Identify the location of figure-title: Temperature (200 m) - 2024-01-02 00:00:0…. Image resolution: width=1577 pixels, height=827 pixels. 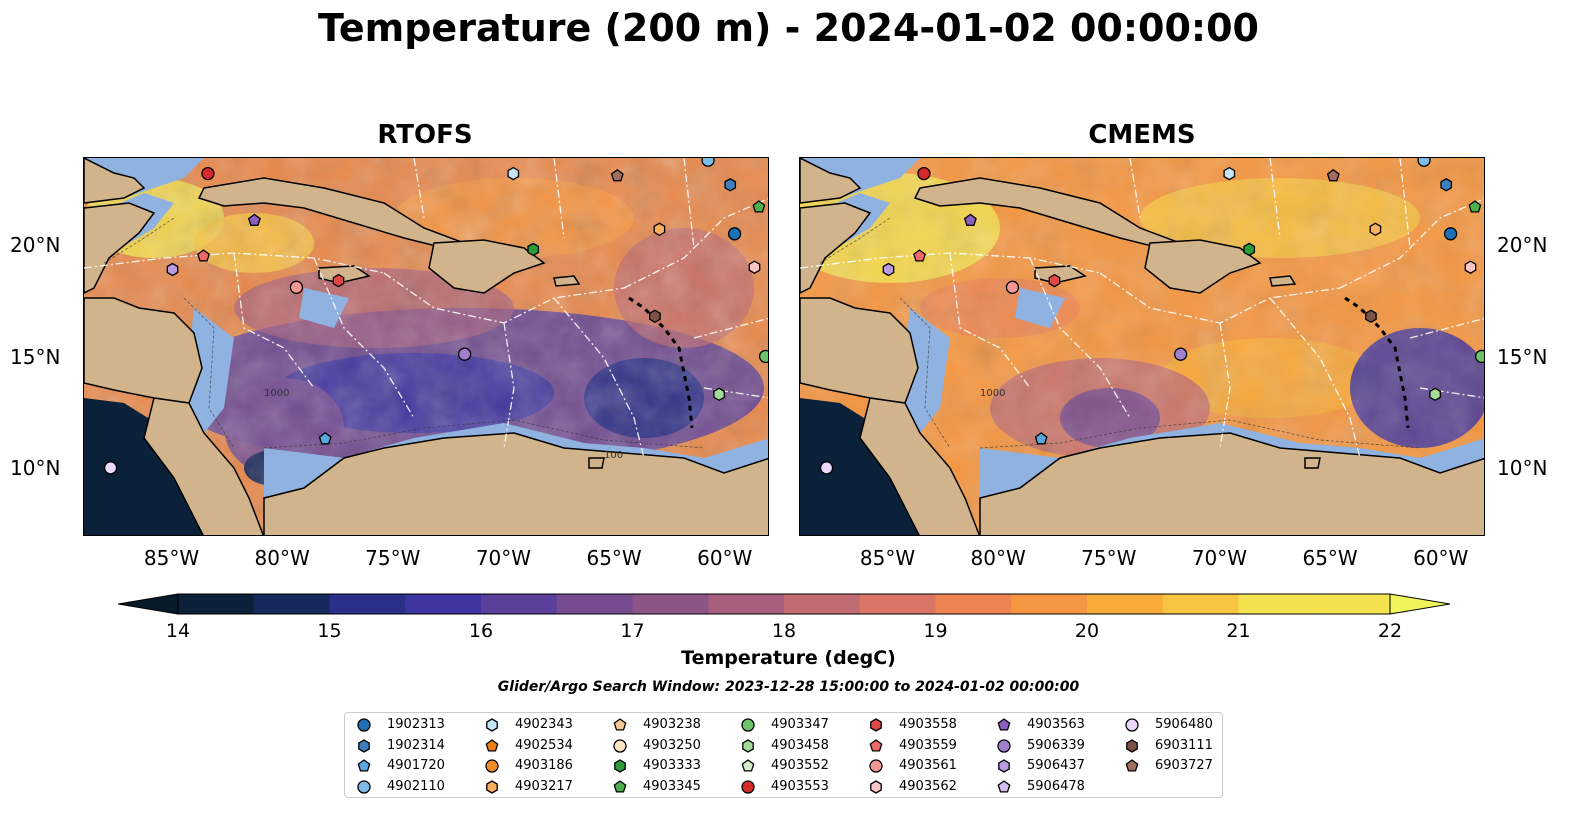
(788, 28).